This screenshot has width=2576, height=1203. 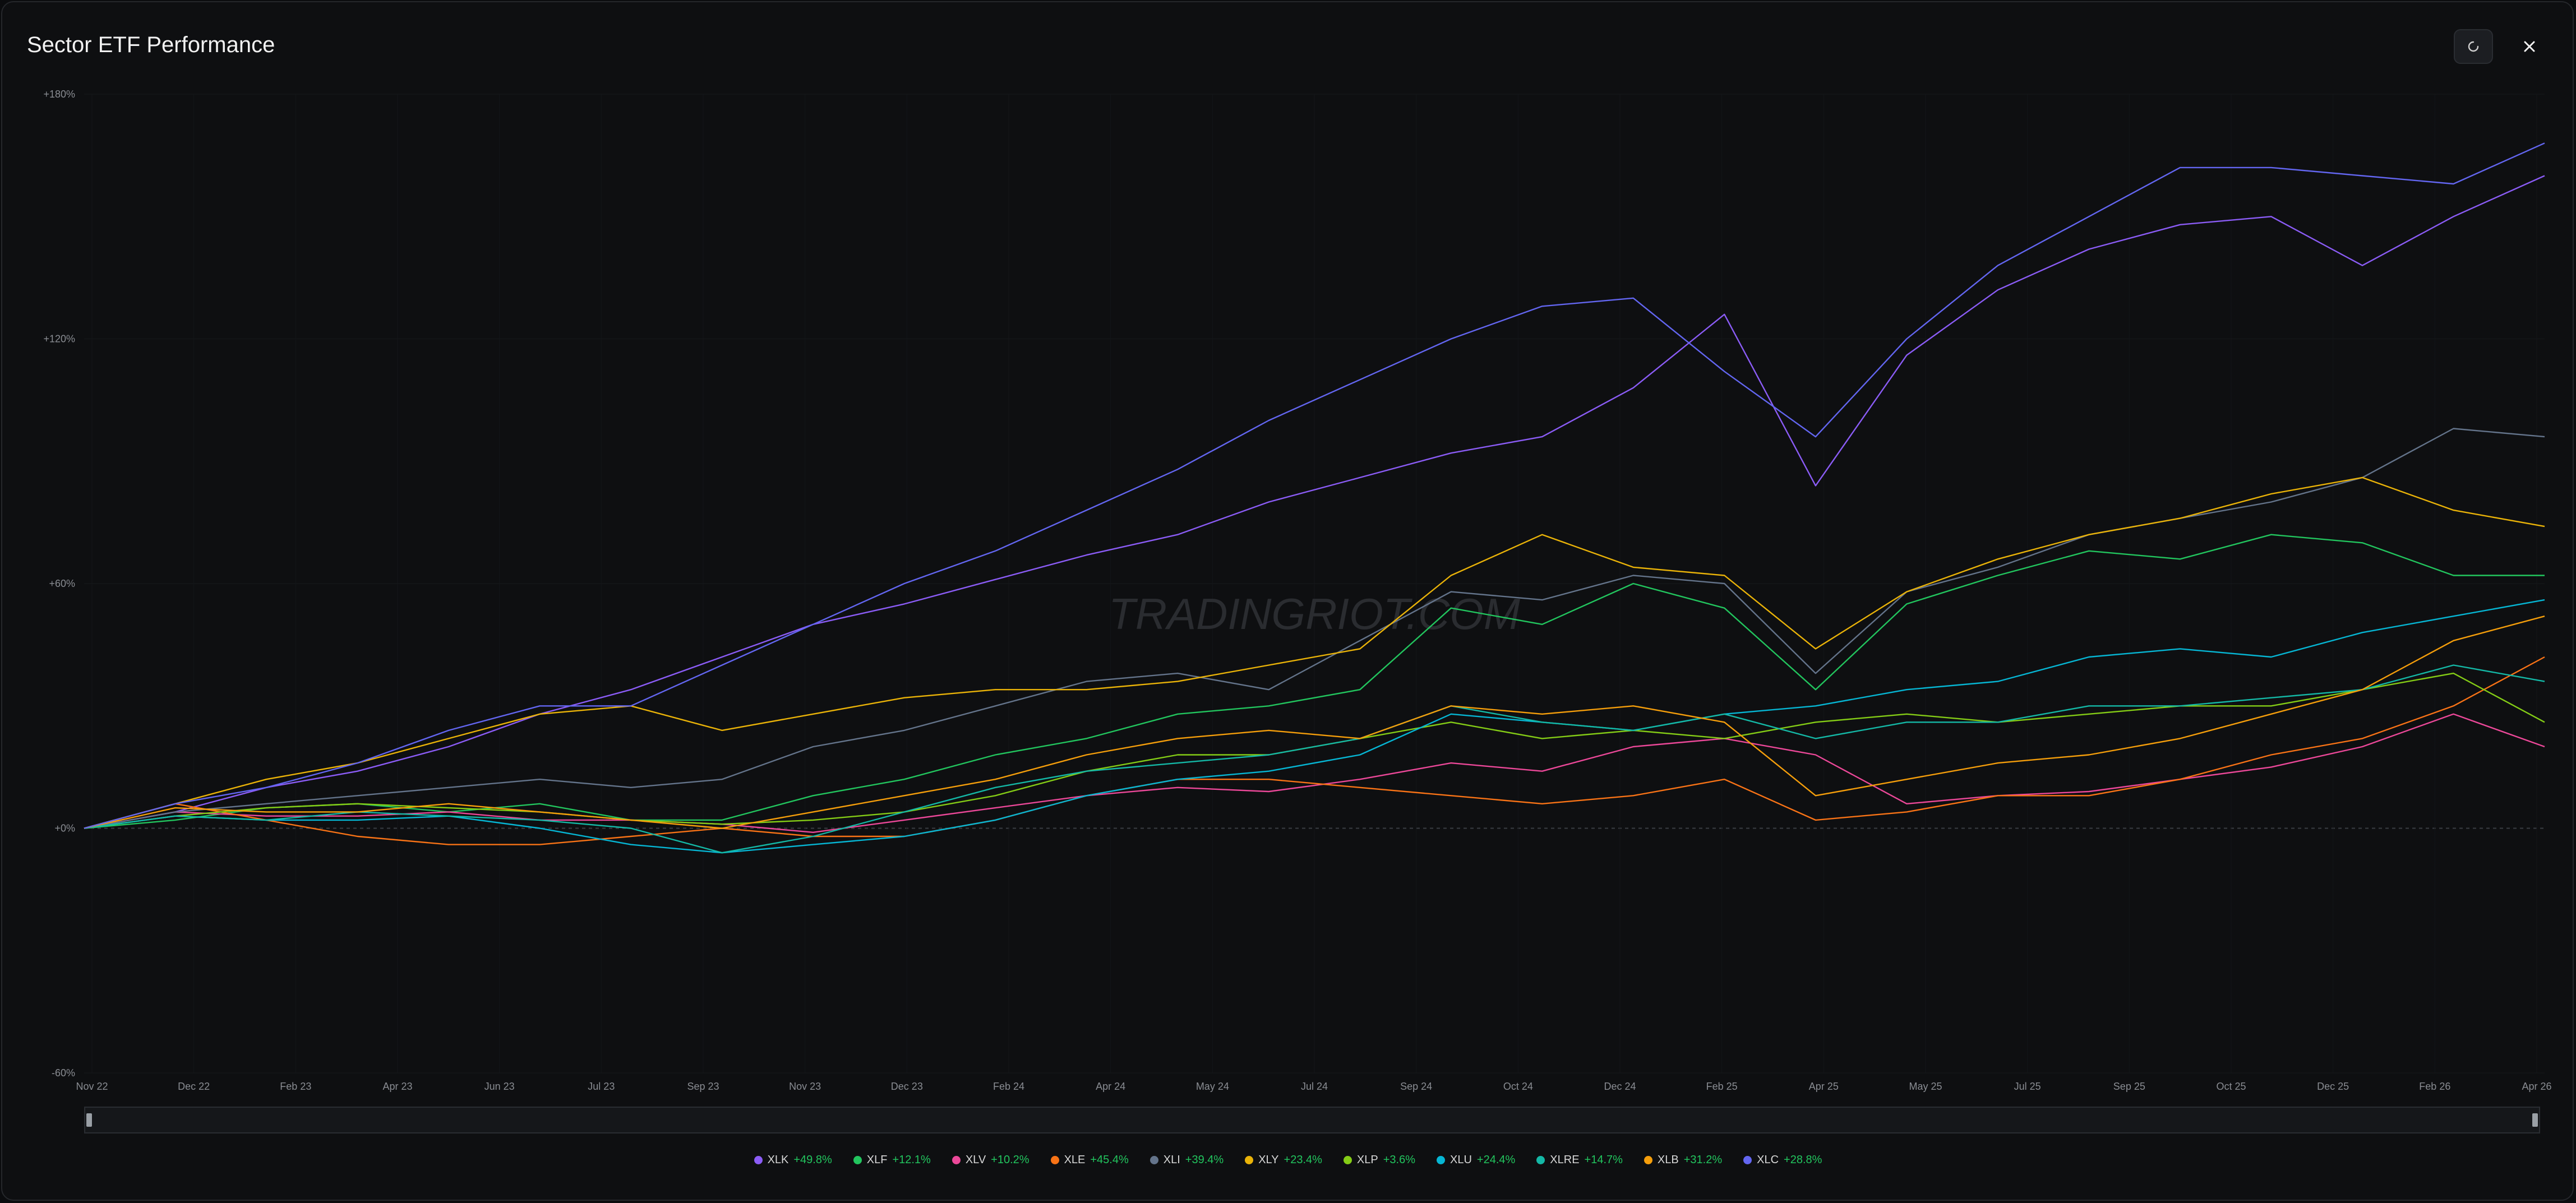 I want to click on legend-item-xly: XLY +23.4%, so click(x=1283, y=1160).